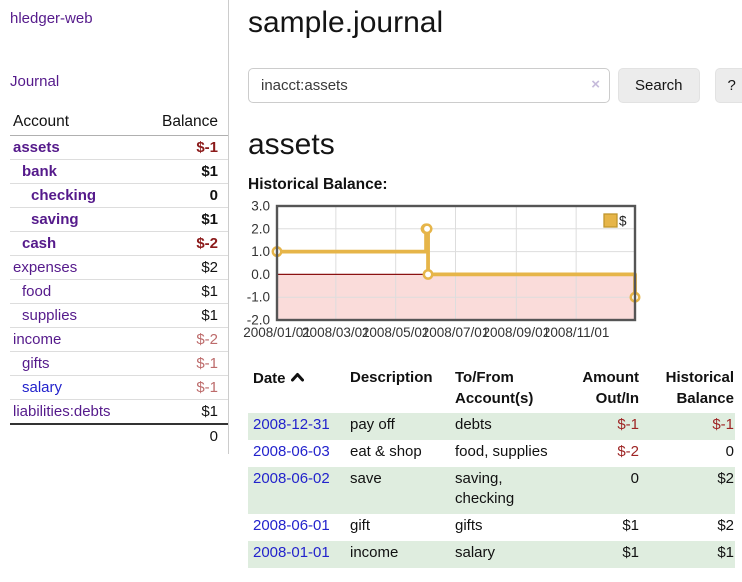  I want to click on register-row: 2008-01-01 income salary $1 $1, so click(491, 554).